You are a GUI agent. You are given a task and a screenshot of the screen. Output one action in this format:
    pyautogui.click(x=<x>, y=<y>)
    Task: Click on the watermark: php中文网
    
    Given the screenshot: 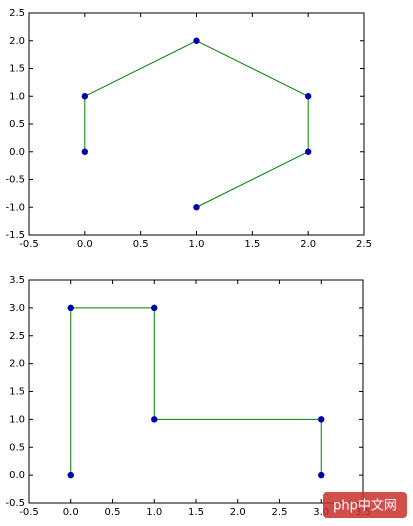 What is the action you would take?
    pyautogui.click(x=365, y=505)
    